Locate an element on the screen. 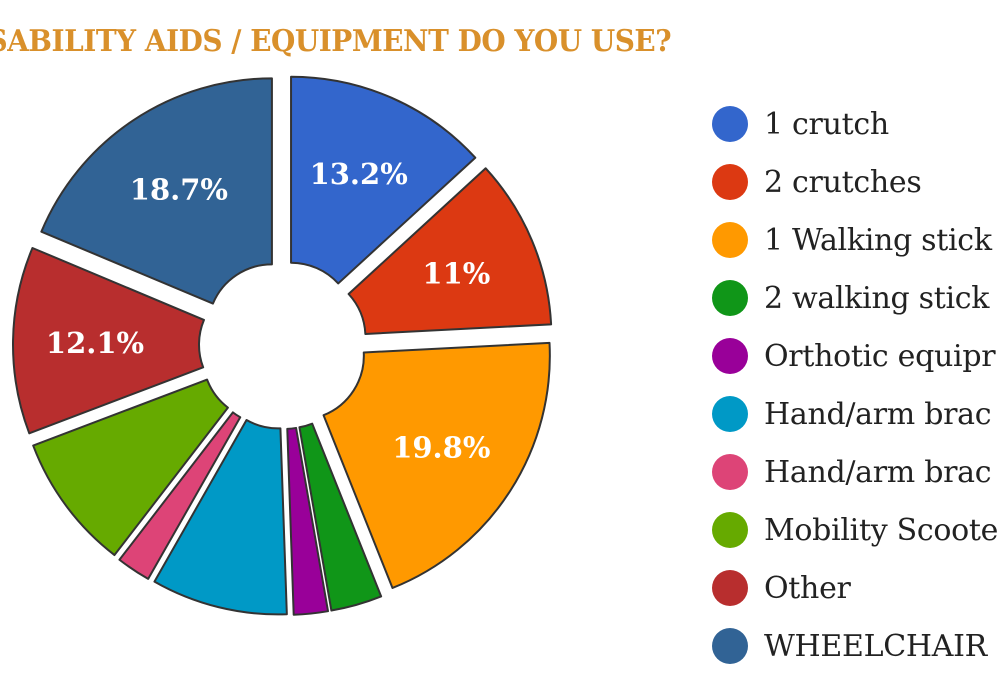  legend-item: Other is located at coordinates (858, 591).